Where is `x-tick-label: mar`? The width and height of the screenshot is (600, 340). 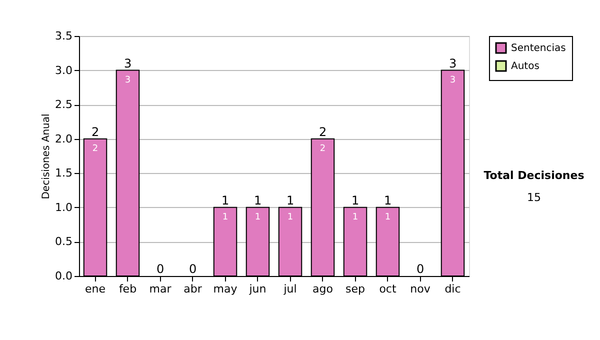 x-tick-label: mar is located at coordinates (160, 289).